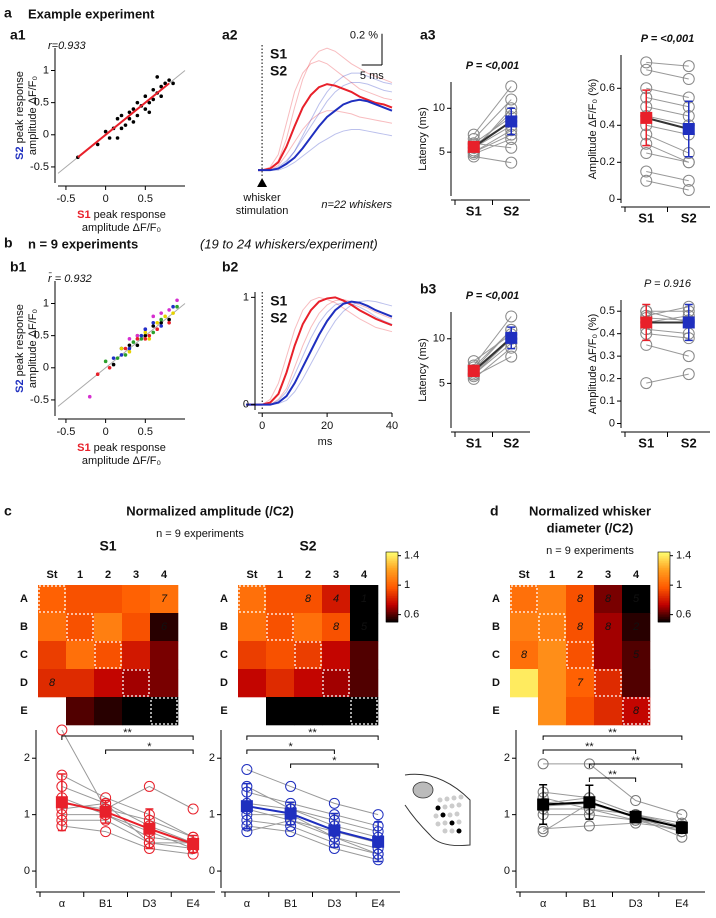  What do you see at coordinates (689, 217) in the screenshot?
I see `x-tick-label: S2` at bounding box center [689, 217].